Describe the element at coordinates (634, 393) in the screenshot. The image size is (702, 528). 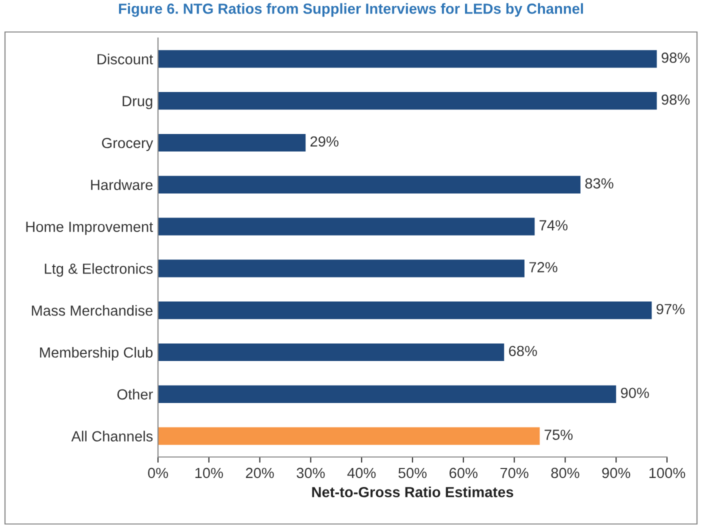
I see `data-label: 90%` at that location.